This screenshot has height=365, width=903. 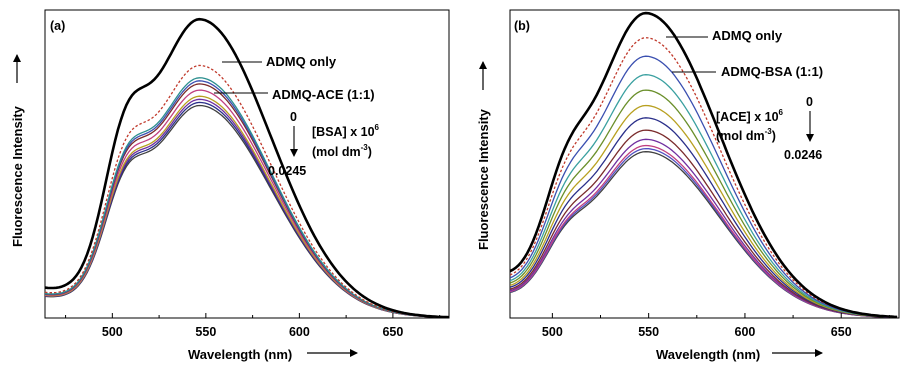 I want to click on unit-close-b: ), so click(x=774, y=136).